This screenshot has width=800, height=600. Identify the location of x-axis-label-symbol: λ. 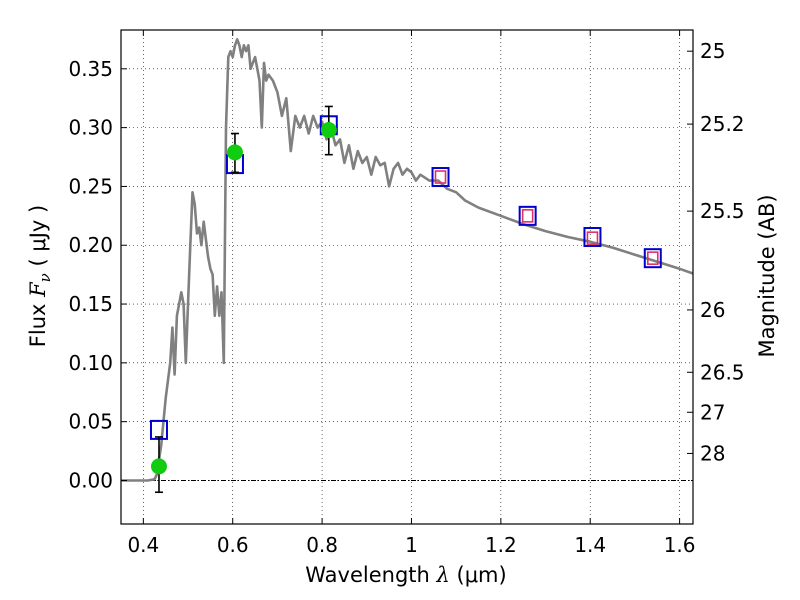
(443, 575).